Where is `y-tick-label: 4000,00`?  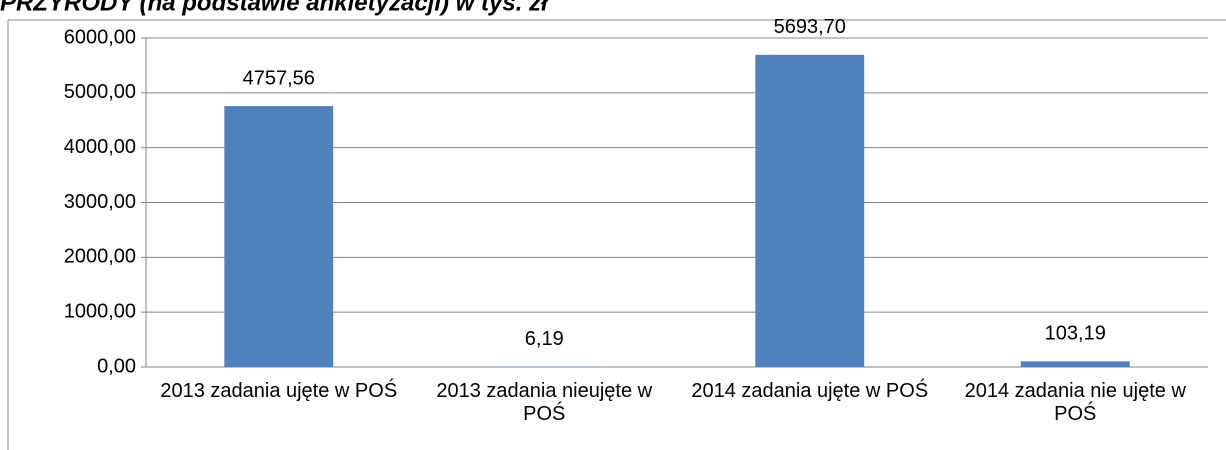
y-tick-label: 4000,00 is located at coordinates (100, 147).